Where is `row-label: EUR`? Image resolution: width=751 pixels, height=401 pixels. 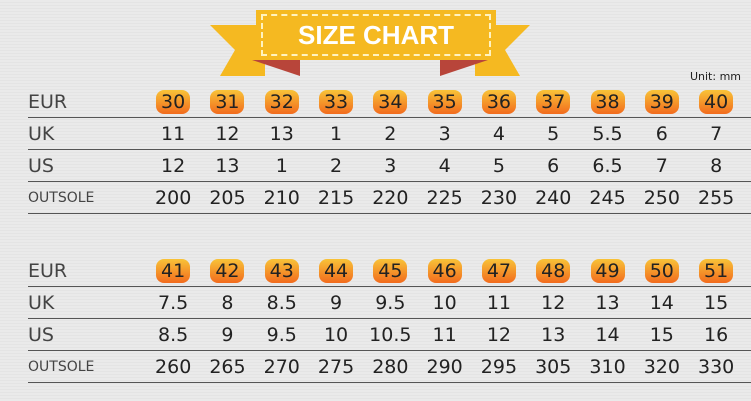 row-label: EUR is located at coordinates (48, 101).